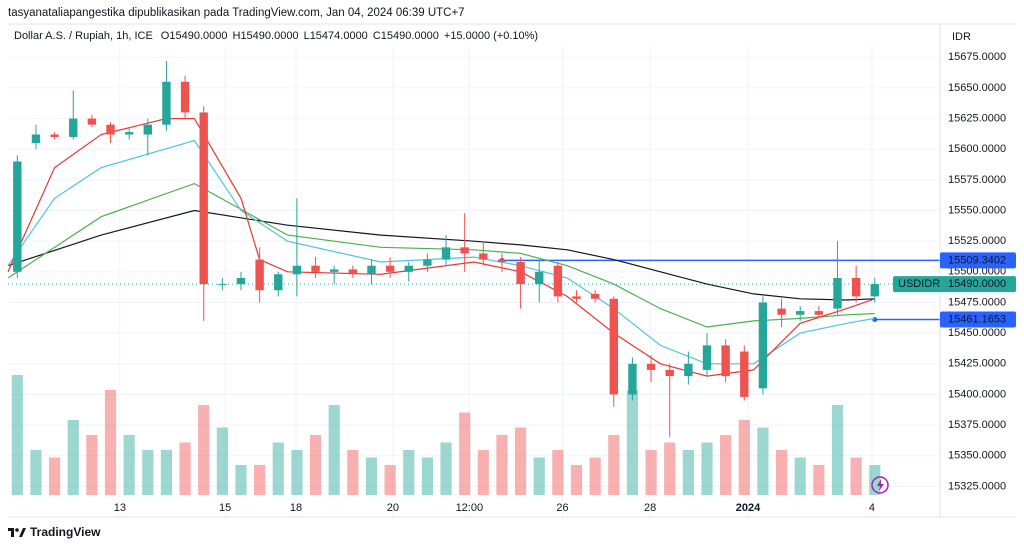  Describe the element at coordinates (225, 508) in the screenshot. I see `x-tick-label: 15` at that location.